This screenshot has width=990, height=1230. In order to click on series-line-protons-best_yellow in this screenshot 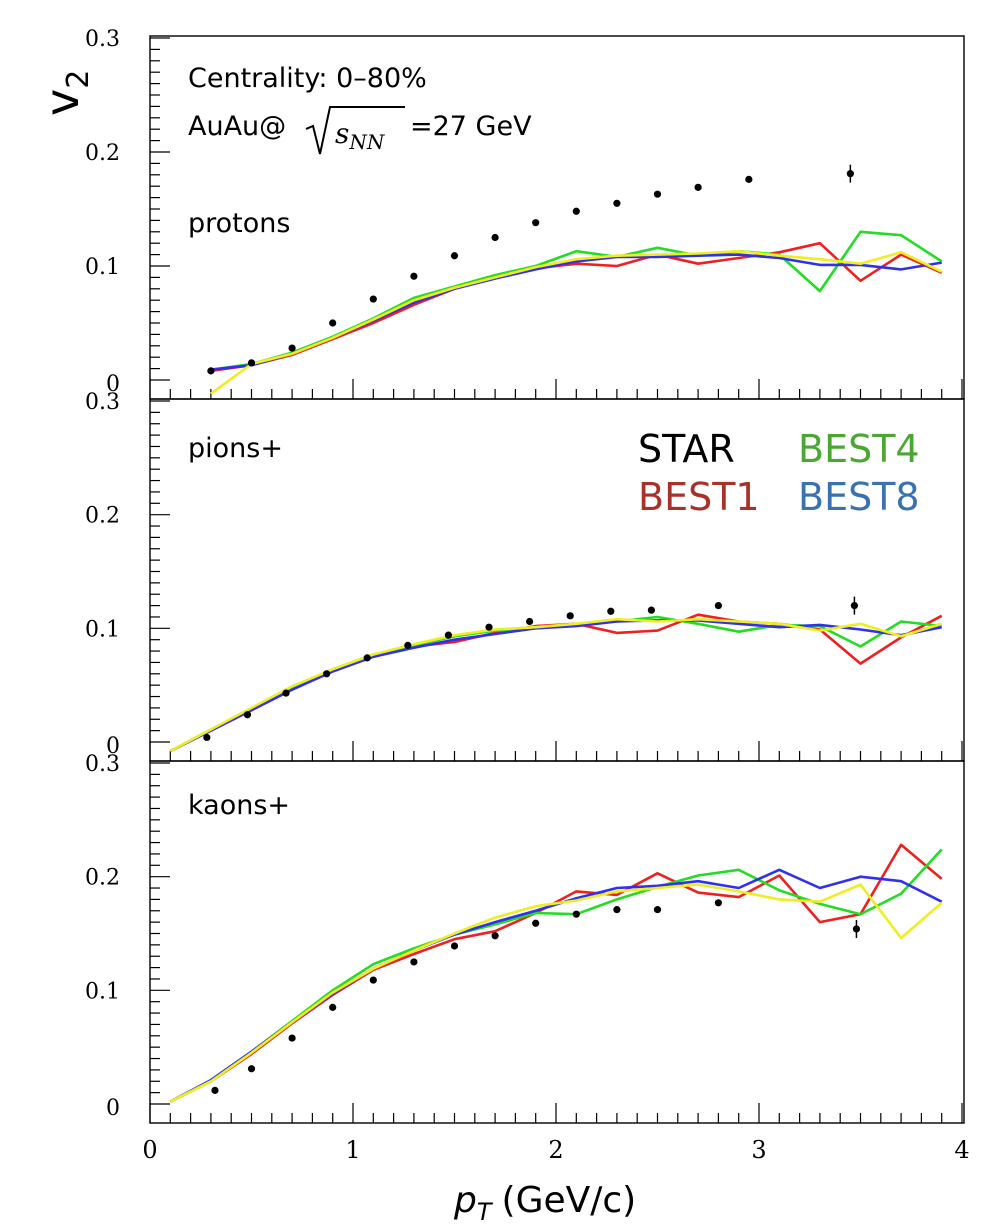, I will do `click(576, 322)`.